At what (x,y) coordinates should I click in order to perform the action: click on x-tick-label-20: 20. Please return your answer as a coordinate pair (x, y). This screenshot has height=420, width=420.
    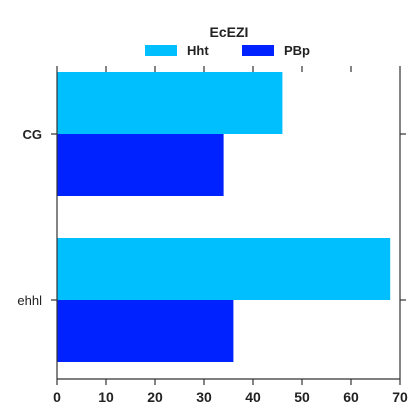
    Looking at the image, I should click on (155, 397).